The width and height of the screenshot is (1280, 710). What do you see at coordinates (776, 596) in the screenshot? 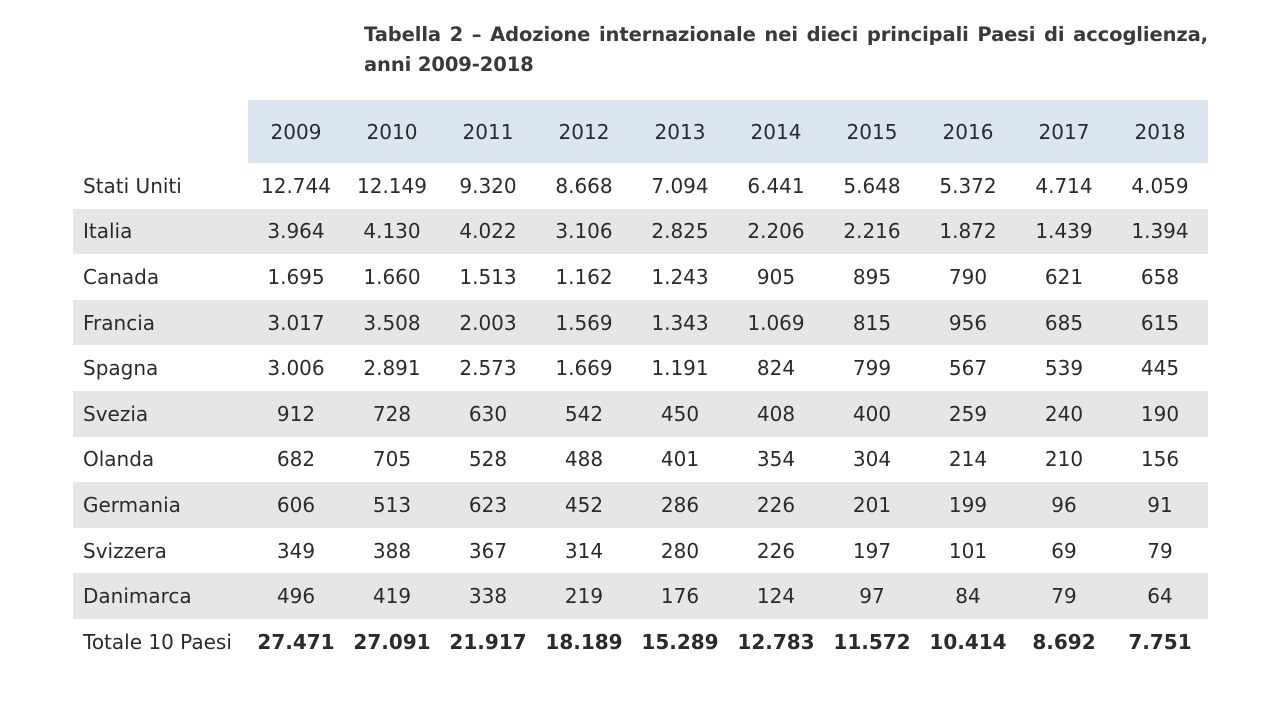
I see `table-cell: 124` at bounding box center [776, 596].